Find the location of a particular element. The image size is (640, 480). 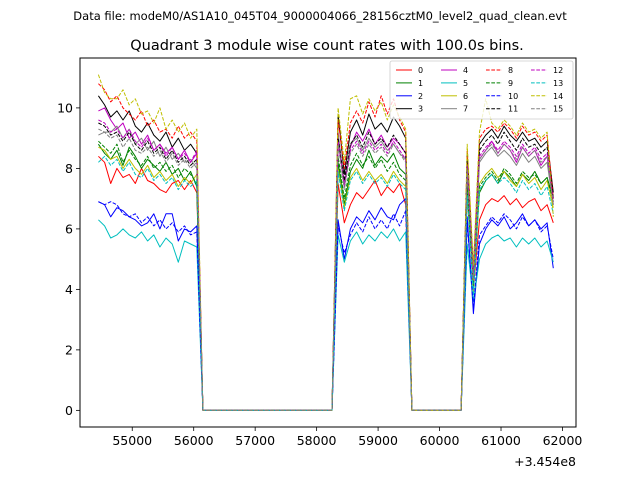

x-tick-label: 59000 is located at coordinates (378, 440).